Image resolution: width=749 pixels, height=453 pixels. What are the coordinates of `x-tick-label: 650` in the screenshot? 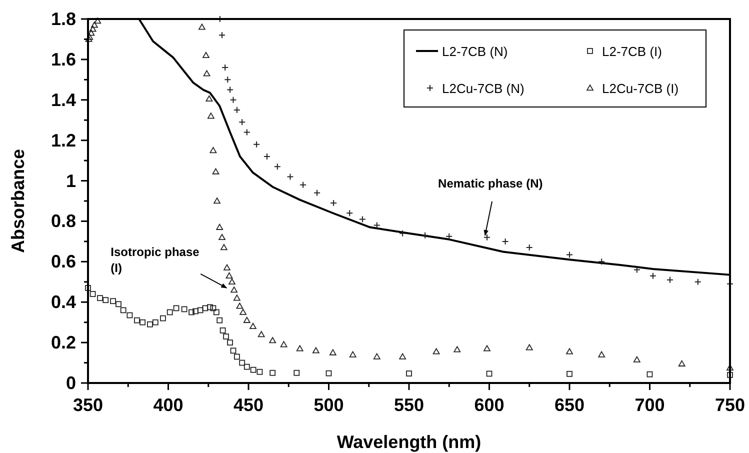 It's located at (569, 405).